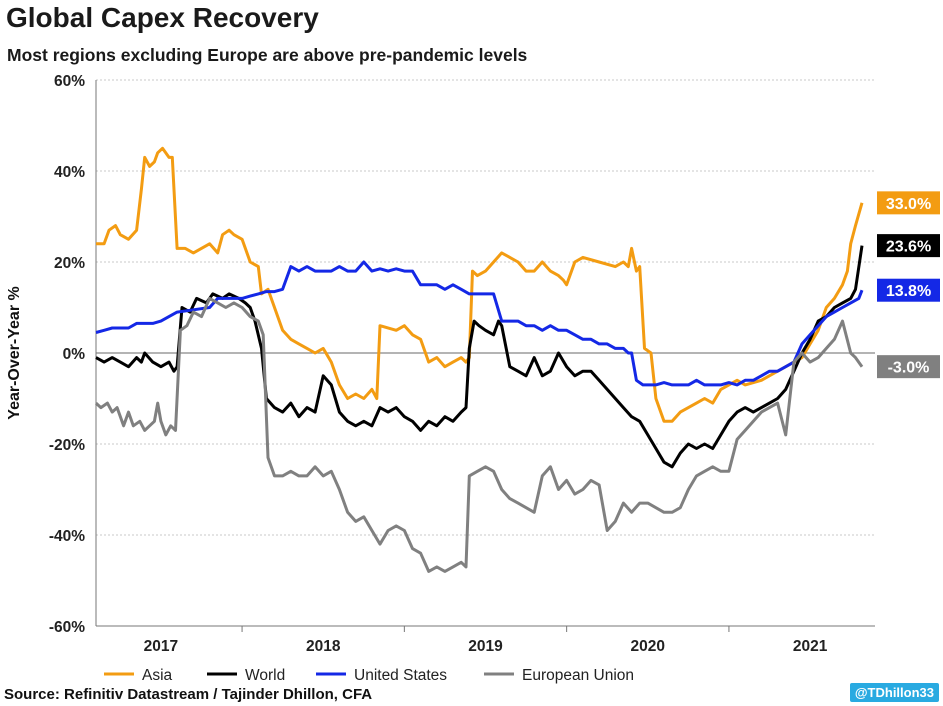 The height and width of the screenshot is (706, 943). What do you see at coordinates (894, 692) in the screenshot?
I see `twitter-handle-badge: @TDhillon33` at bounding box center [894, 692].